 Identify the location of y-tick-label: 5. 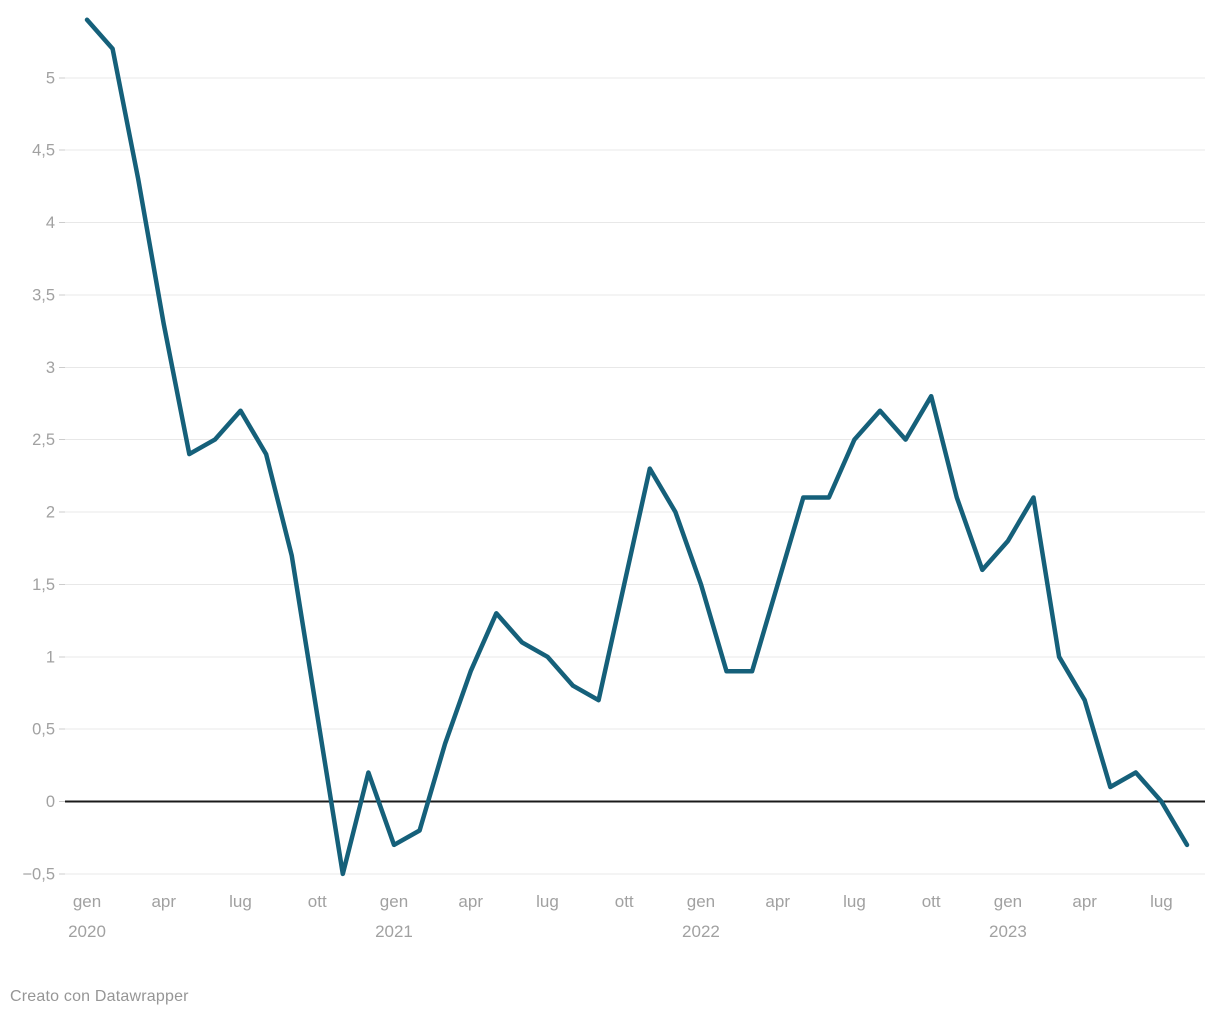
(50, 78).